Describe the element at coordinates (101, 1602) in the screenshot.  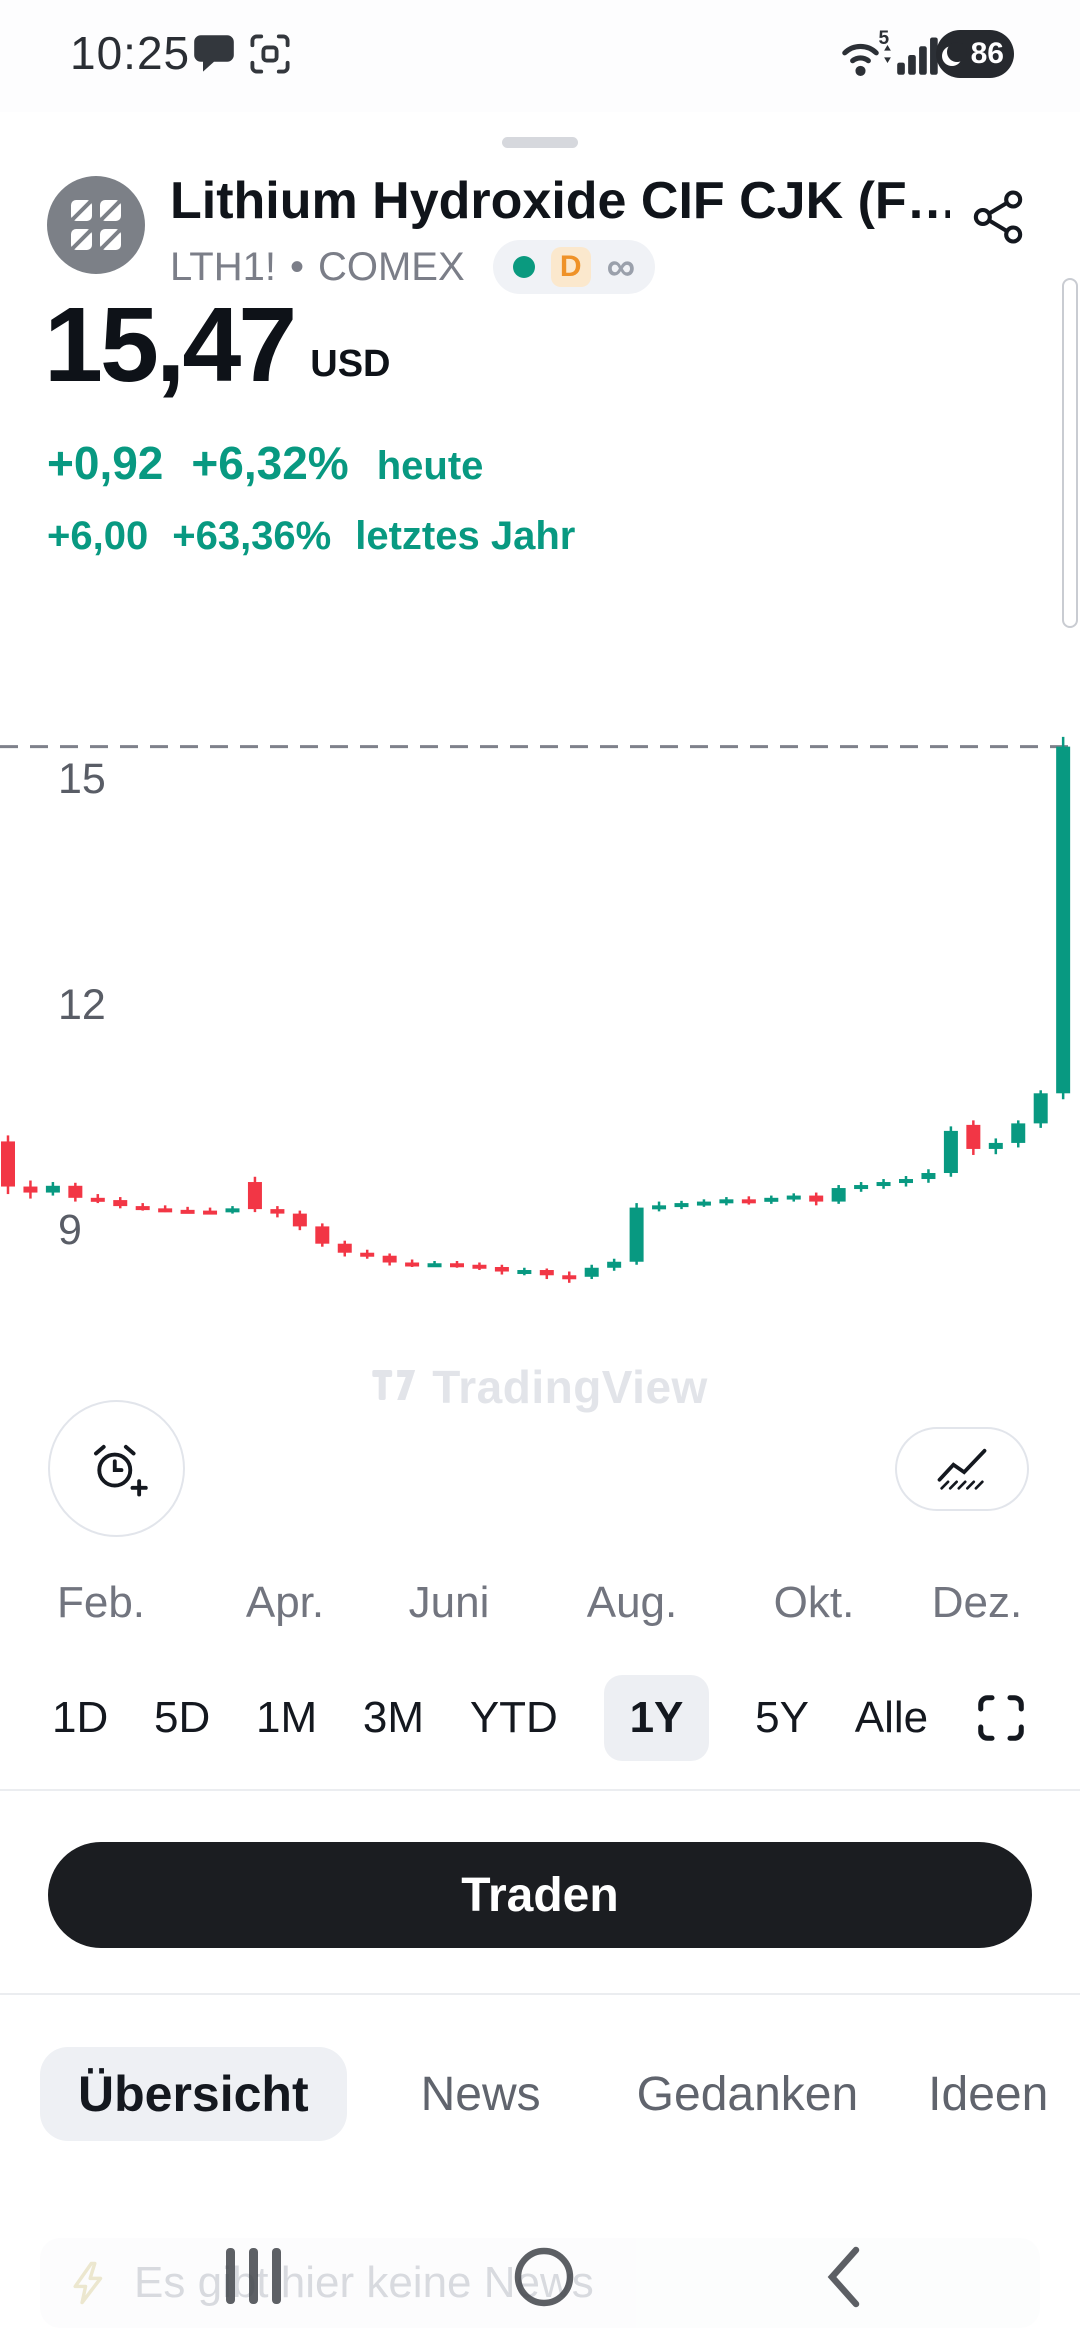
I see `x-axis-label: Feb.` at that location.